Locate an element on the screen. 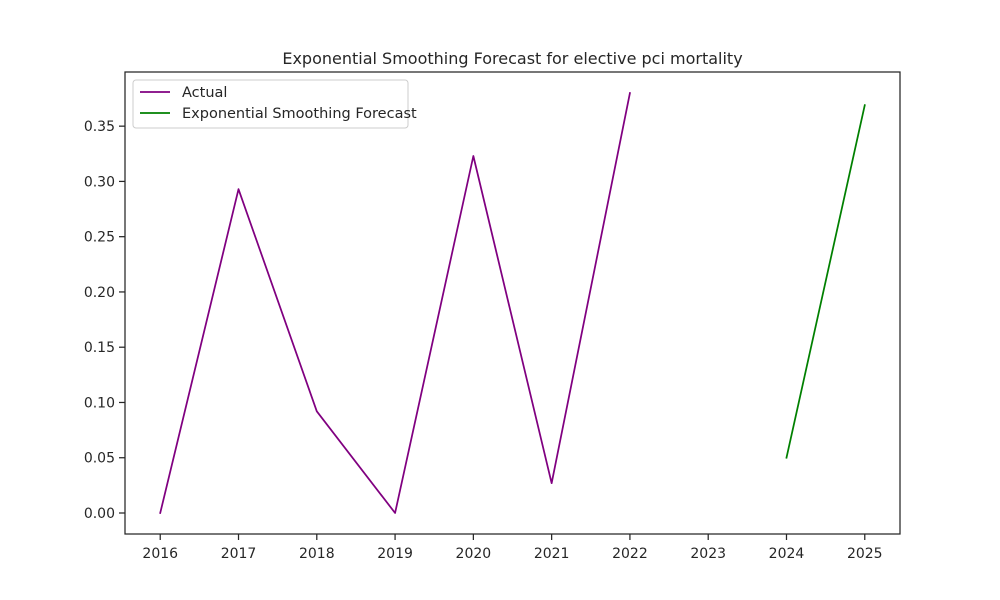 The height and width of the screenshot is (600, 1000). legend: Actual Exponential Smoothing Forecast is located at coordinates (274, 104).